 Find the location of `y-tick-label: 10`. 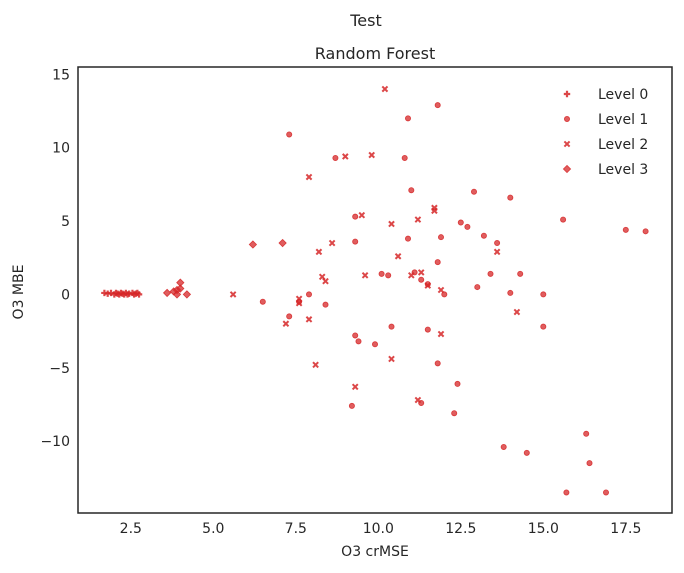

y-tick-label: 10 is located at coordinates (61, 149).